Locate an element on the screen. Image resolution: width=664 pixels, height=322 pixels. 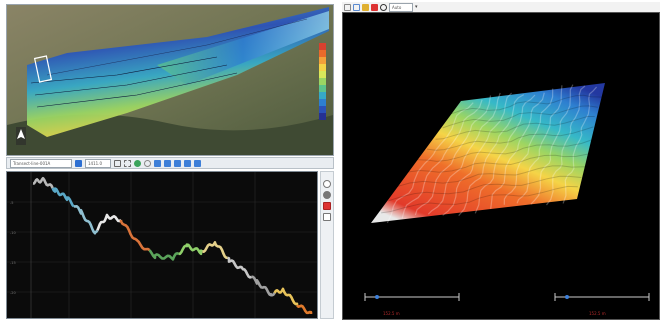
settings-icon is located at coordinates (147, 163).